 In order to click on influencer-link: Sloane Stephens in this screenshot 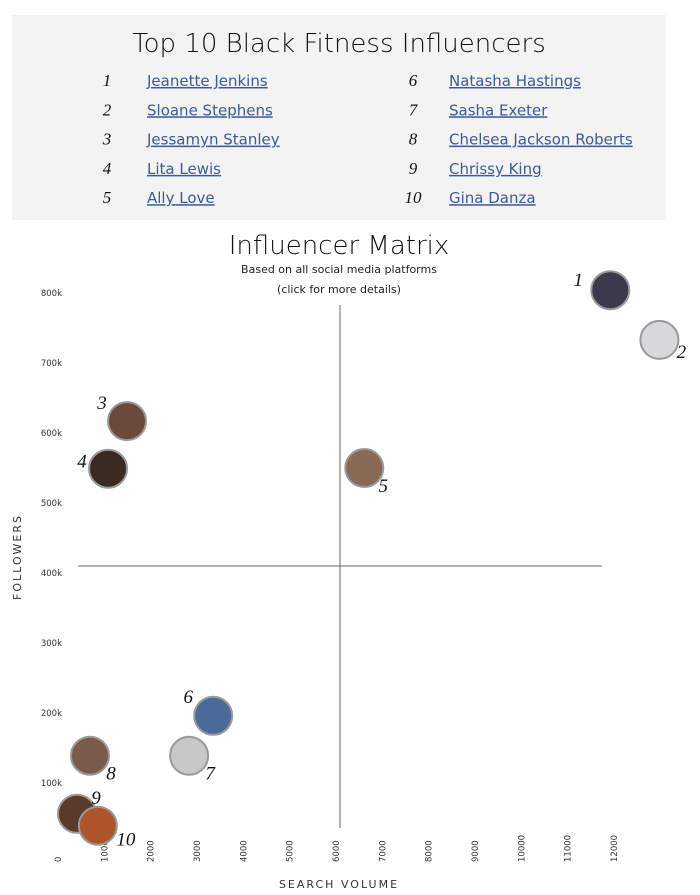, I will do `click(210, 110)`.